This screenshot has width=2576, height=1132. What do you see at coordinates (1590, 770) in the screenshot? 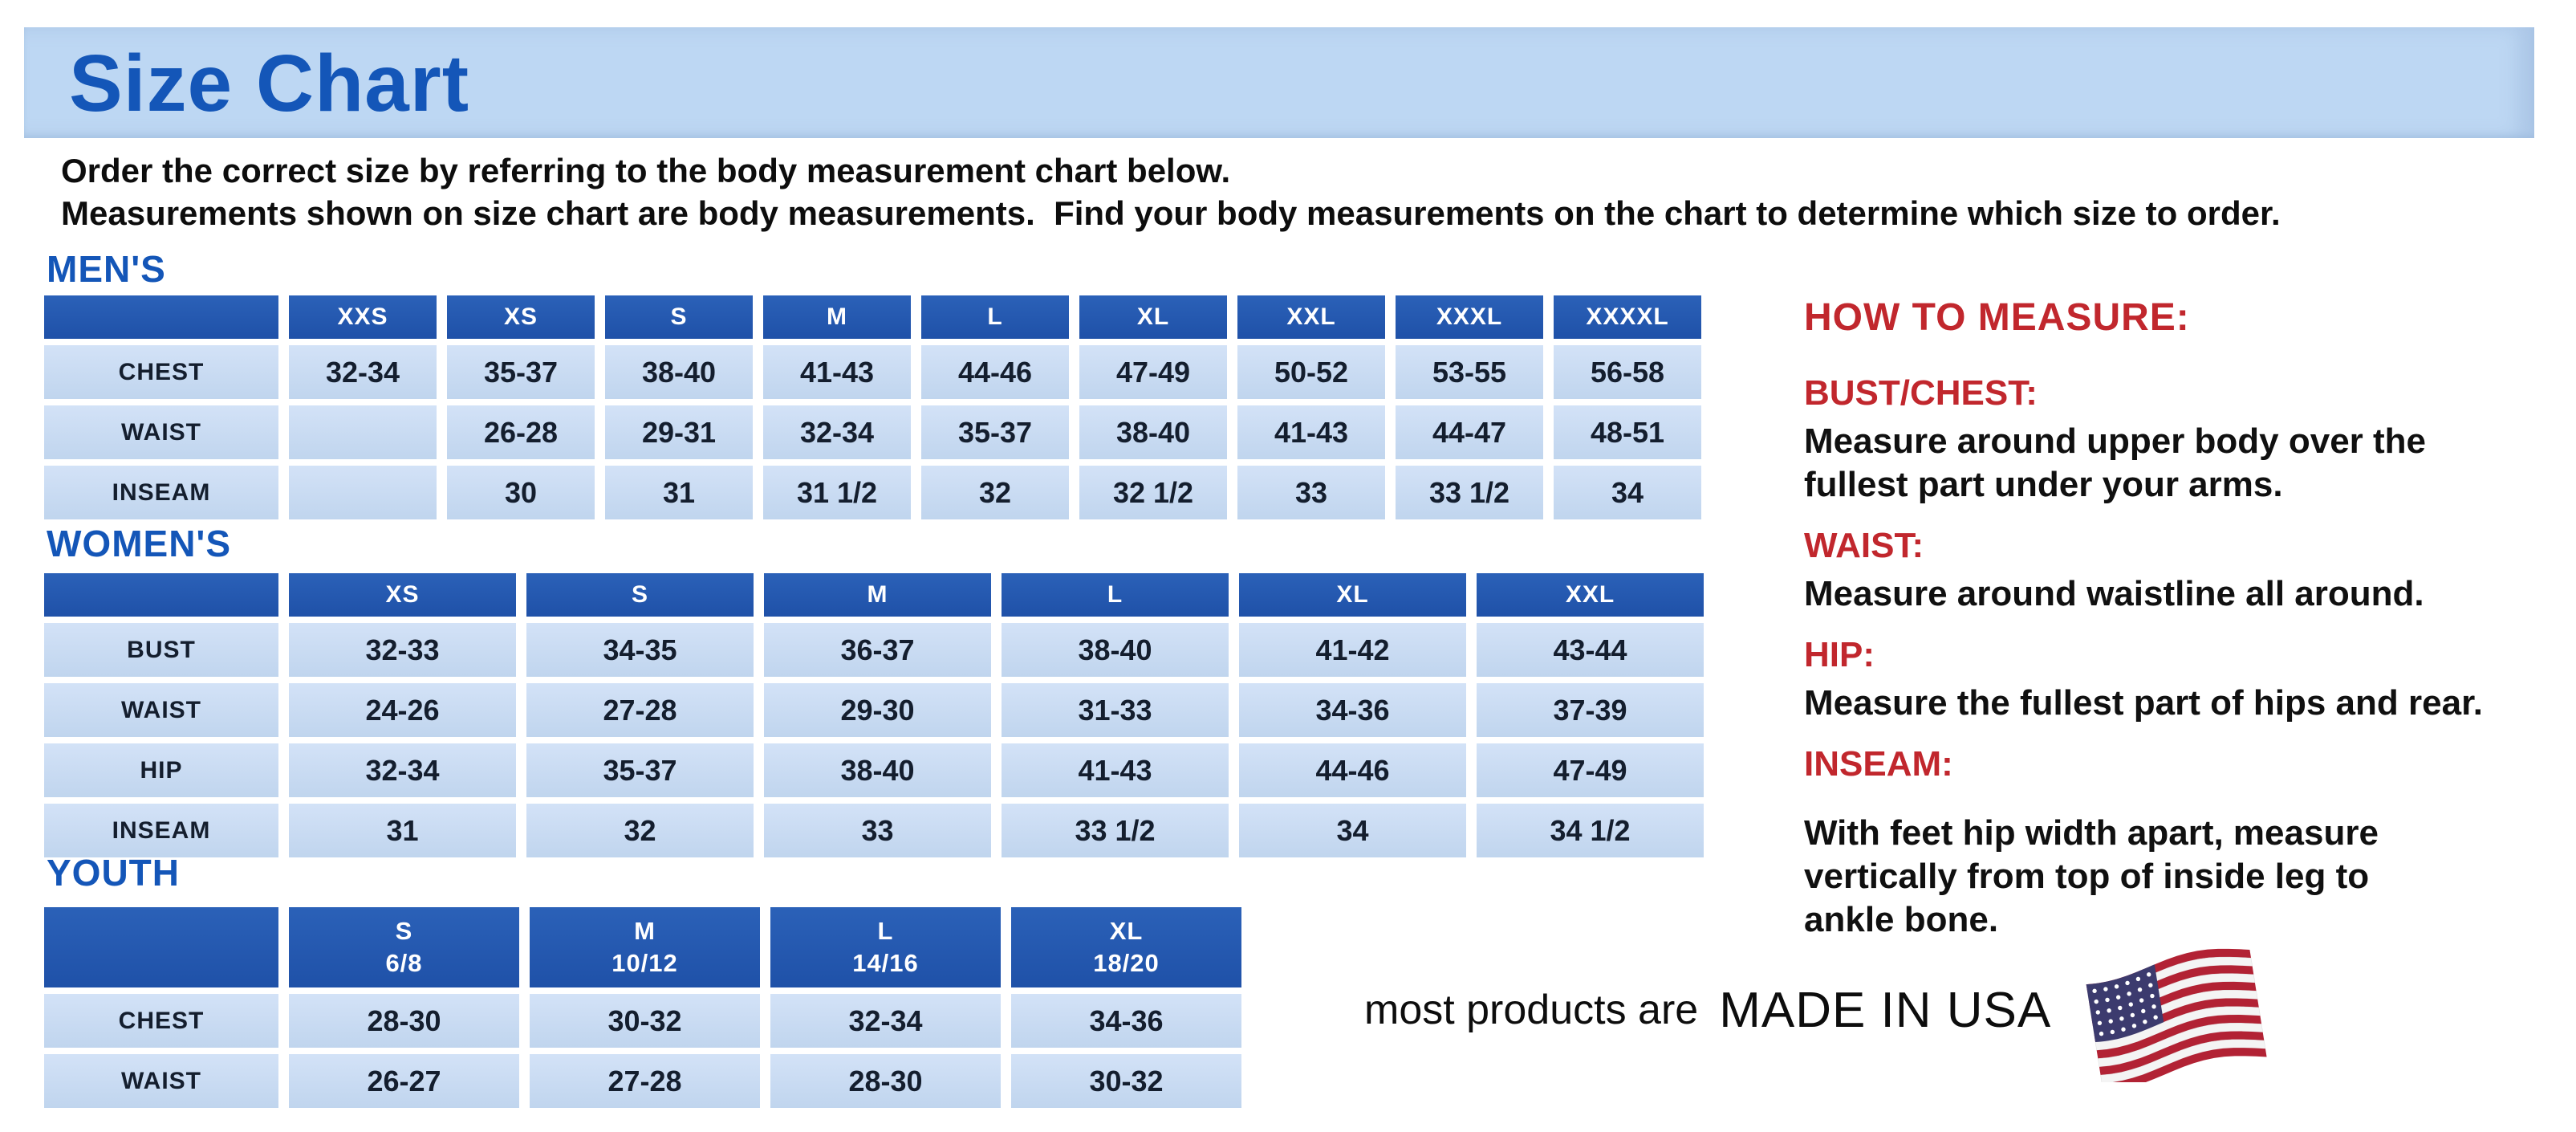
I see `size-value-cell: 47-49` at bounding box center [1590, 770].